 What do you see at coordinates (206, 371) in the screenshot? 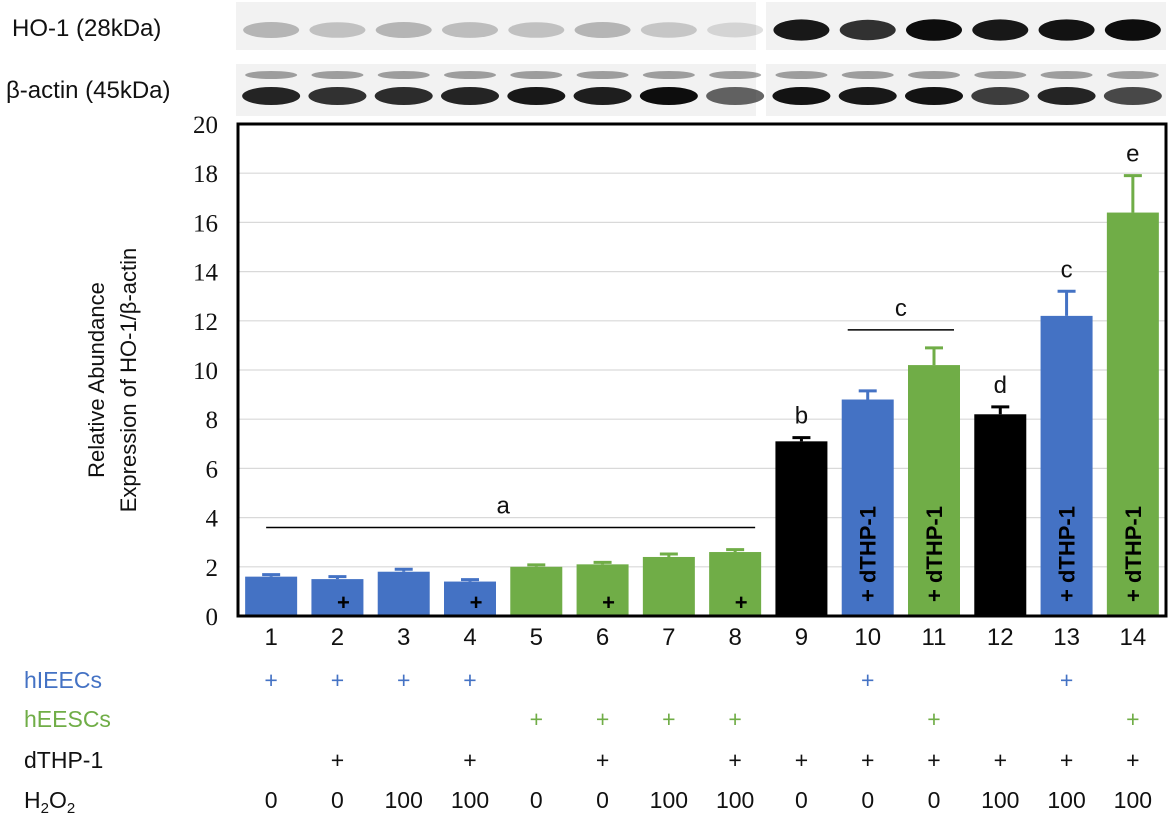
I see `y-axis-ticks: 0 2 4 6 8 10 12 14 16 18 20` at bounding box center [206, 371].